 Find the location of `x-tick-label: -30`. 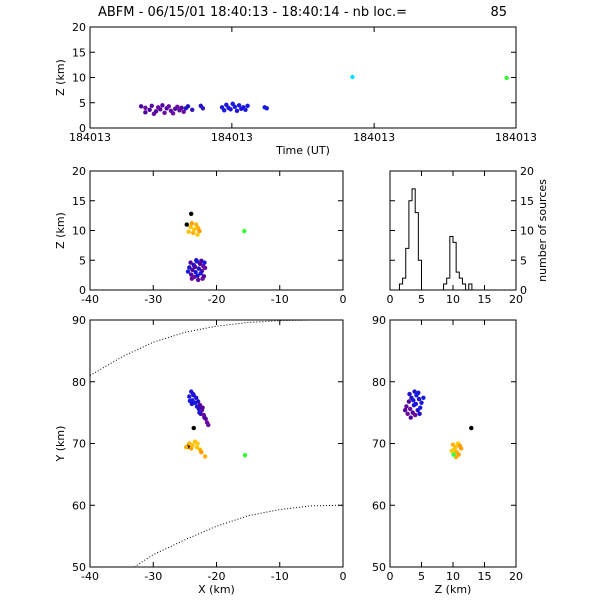

x-tick-label: -30 is located at coordinates (153, 299).